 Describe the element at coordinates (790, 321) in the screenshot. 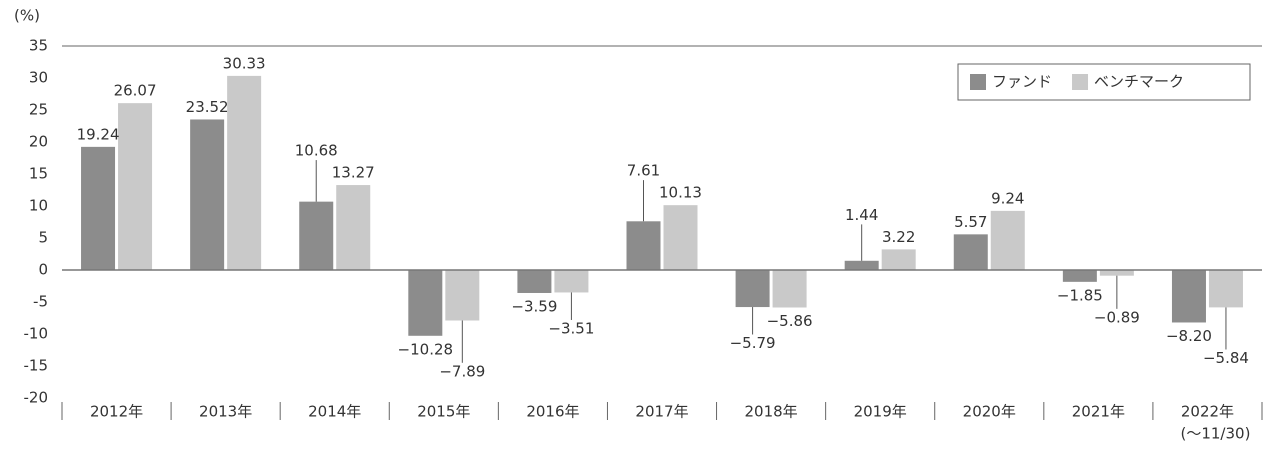

I see `value-label: −5.86` at that location.